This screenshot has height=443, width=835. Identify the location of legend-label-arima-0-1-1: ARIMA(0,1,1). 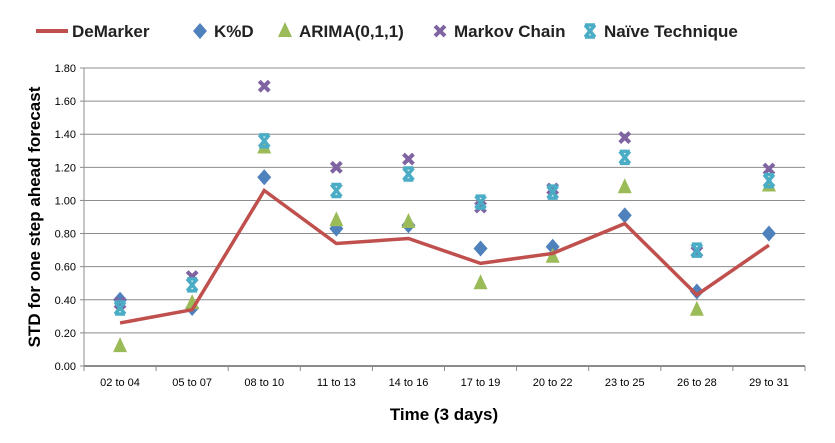
(351, 31).